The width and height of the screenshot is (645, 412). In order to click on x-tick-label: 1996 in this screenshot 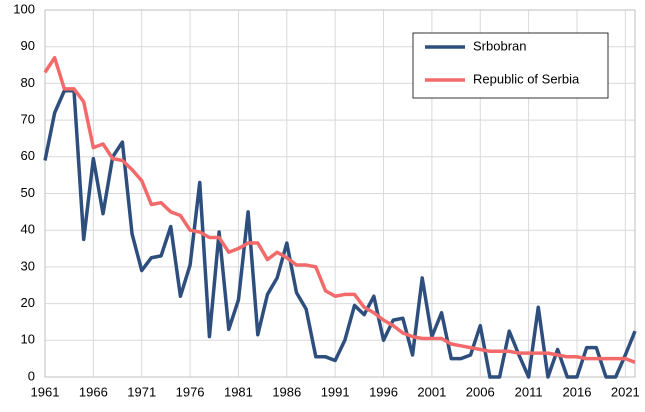, I will do `click(383, 391)`.